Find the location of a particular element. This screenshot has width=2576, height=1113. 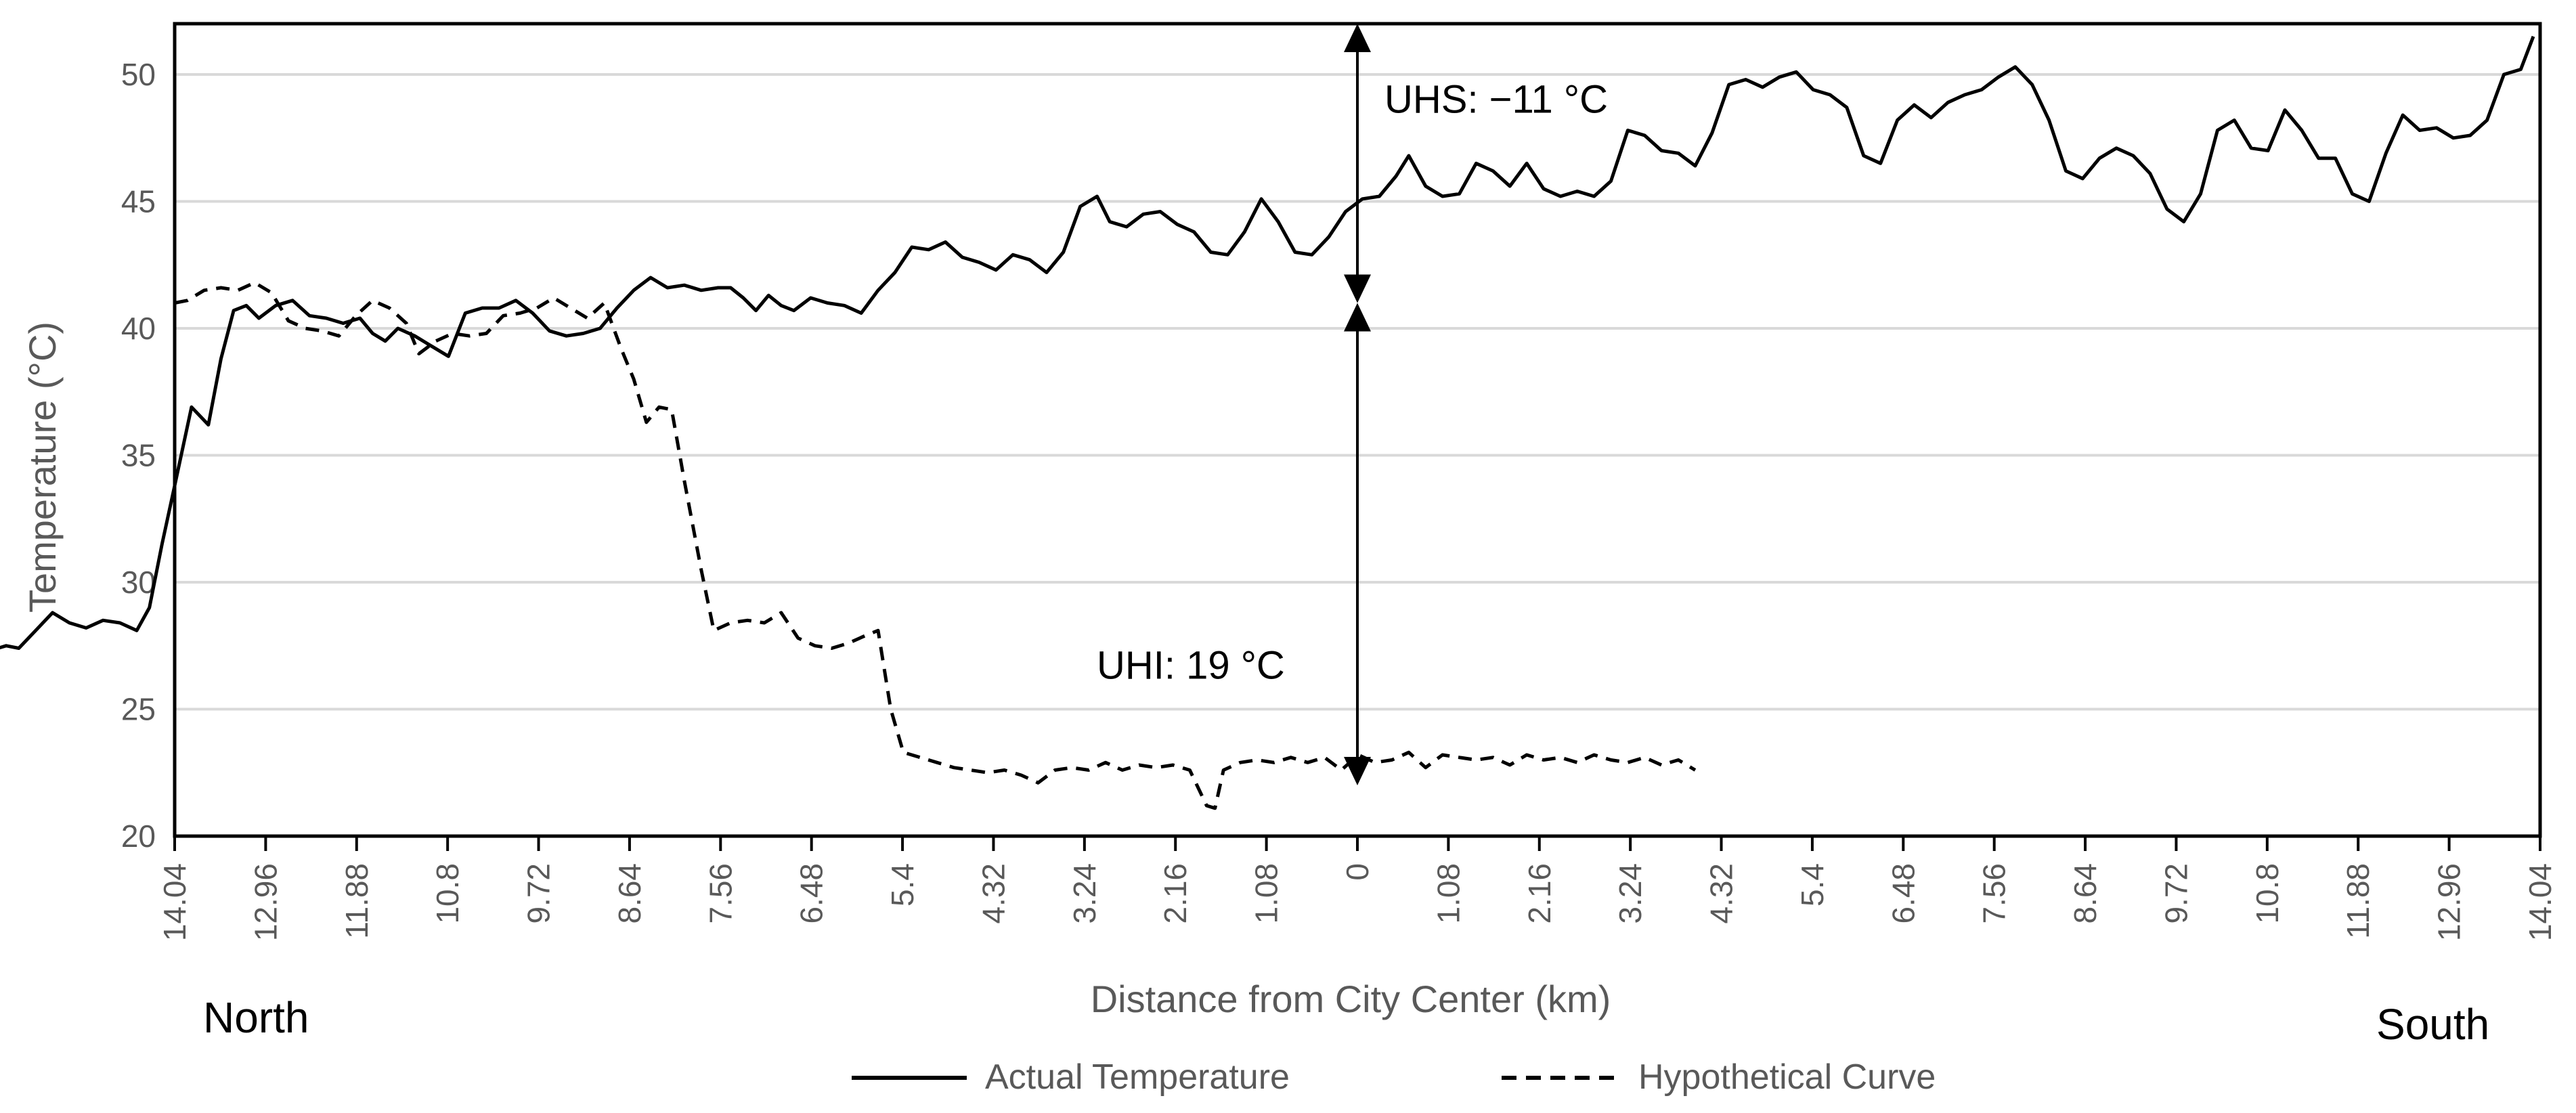

y-tick-label: 45 is located at coordinates (138, 201).